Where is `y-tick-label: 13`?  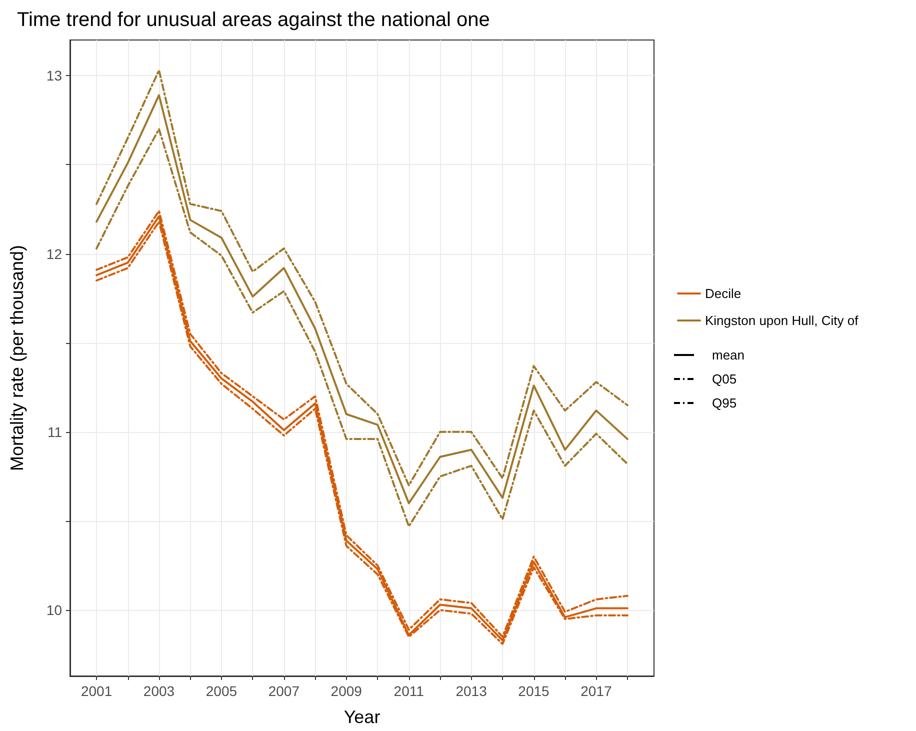 y-tick-label: 13 is located at coordinates (54, 76).